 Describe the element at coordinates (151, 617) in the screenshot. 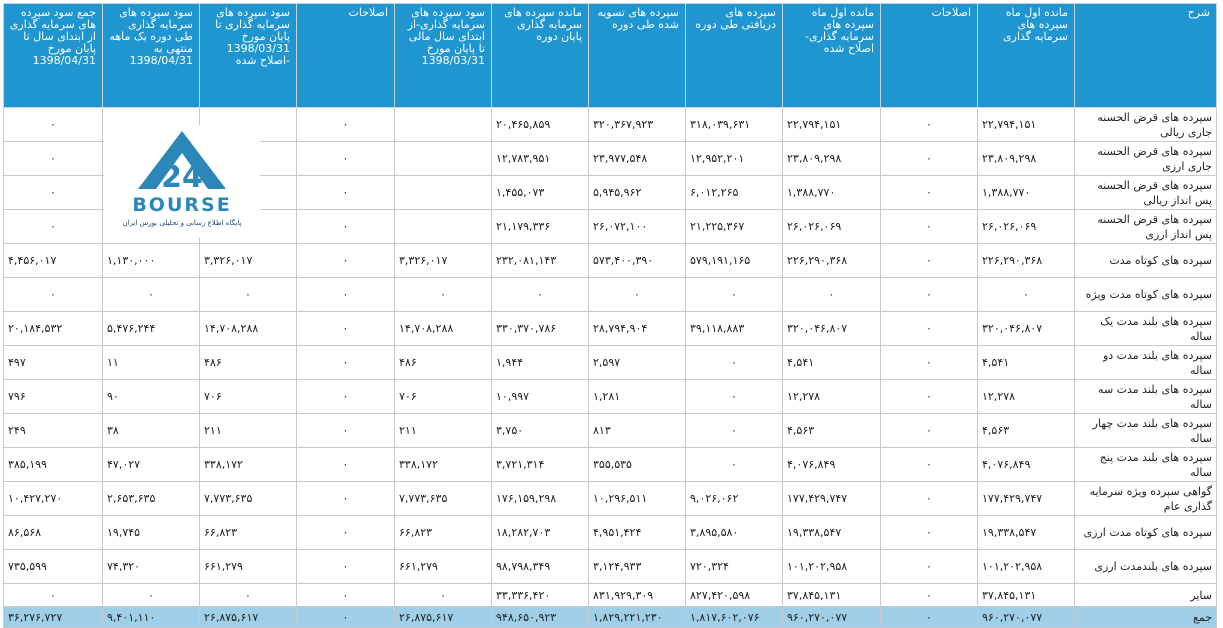

I see `table-cell: ۹,۴۰۱,۱۱۰` at that location.